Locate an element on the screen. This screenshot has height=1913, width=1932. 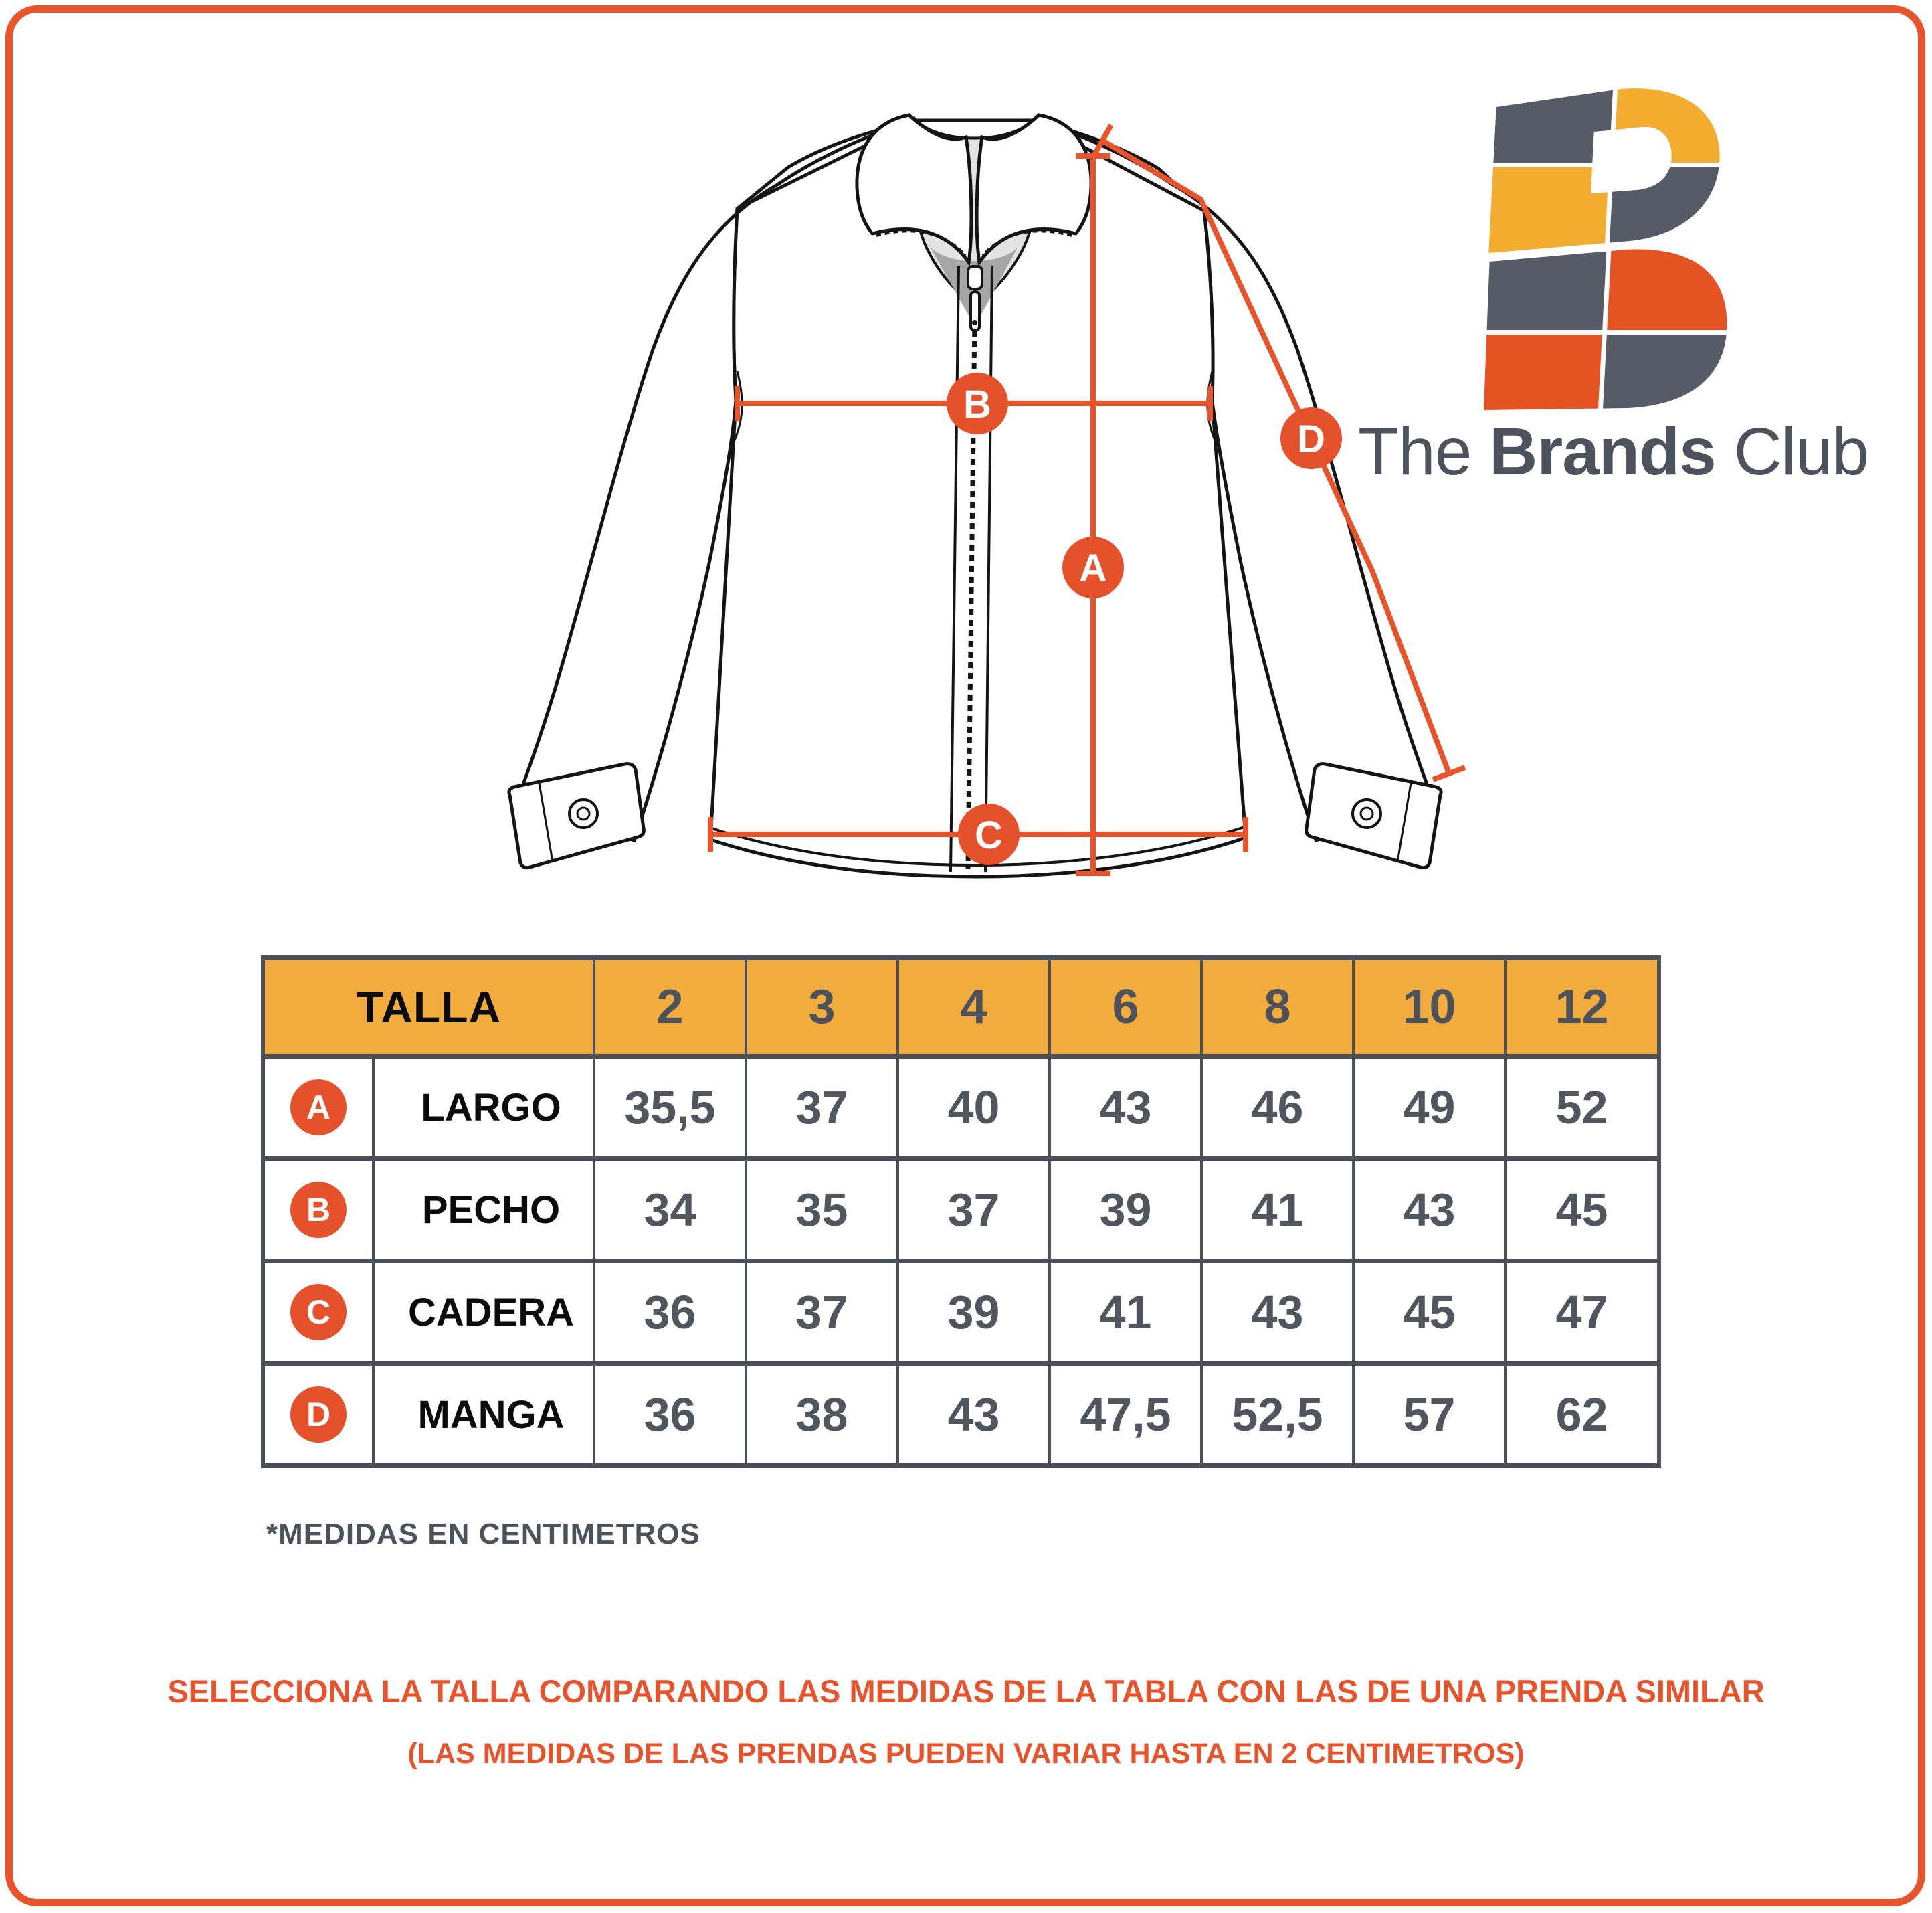
table-row-manga: D MANGA 36 38 43 47,5 52,5 57 62 is located at coordinates (961, 1414).